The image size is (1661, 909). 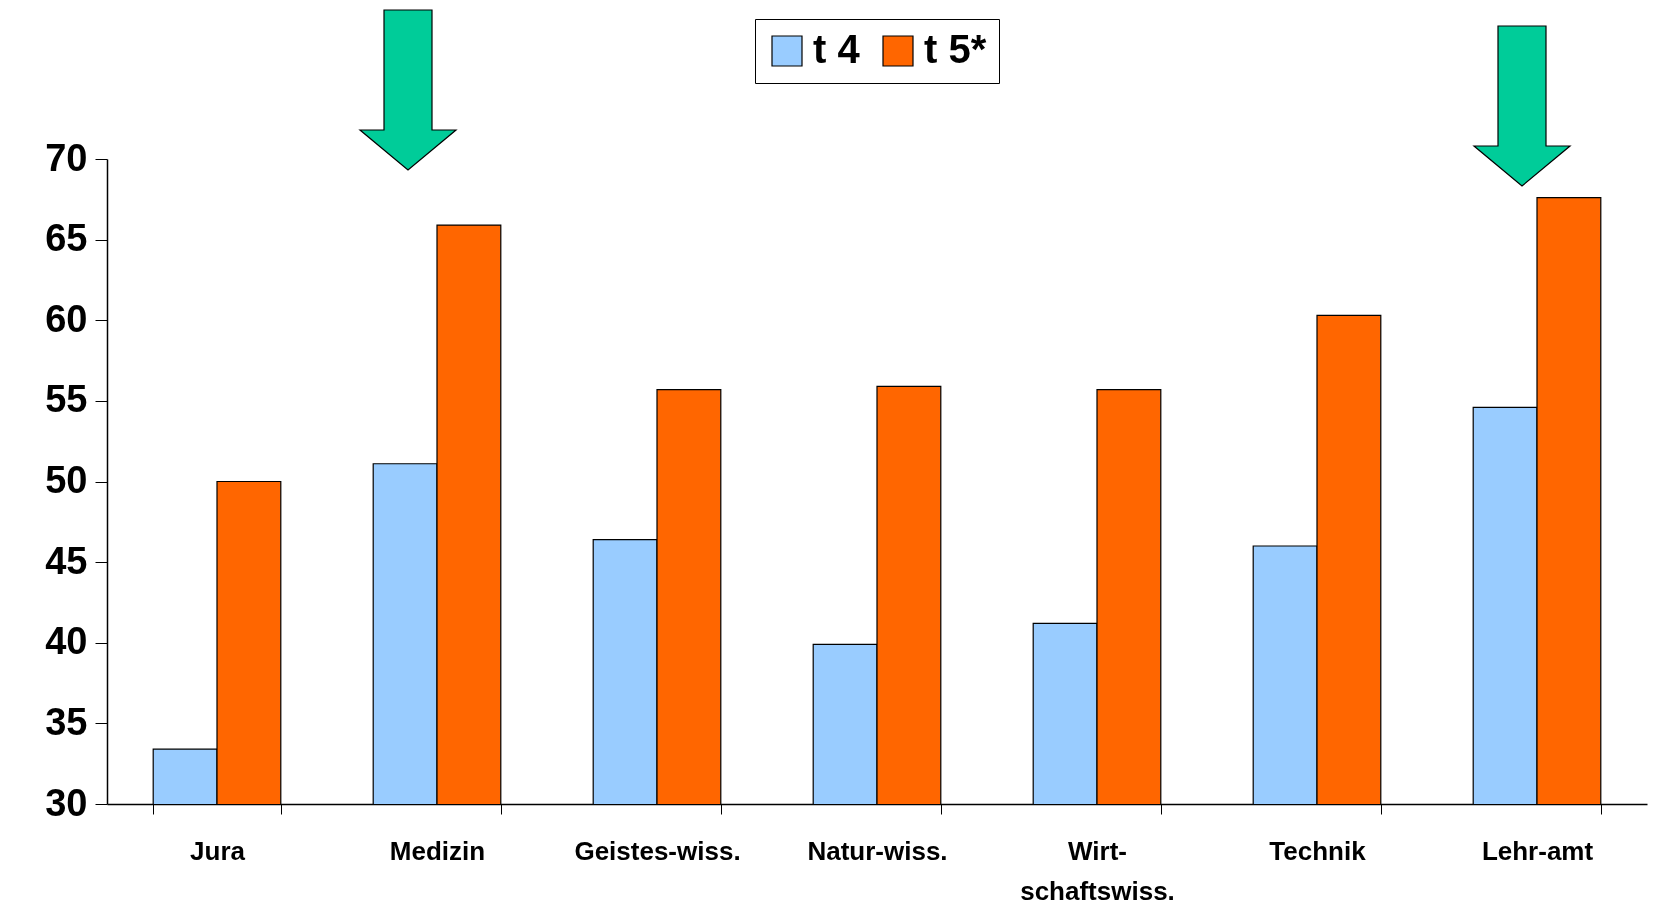 What do you see at coordinates (66, 802) in the screenshot?
I see `y-tick-label: 30` at bounding box center [66, 802].